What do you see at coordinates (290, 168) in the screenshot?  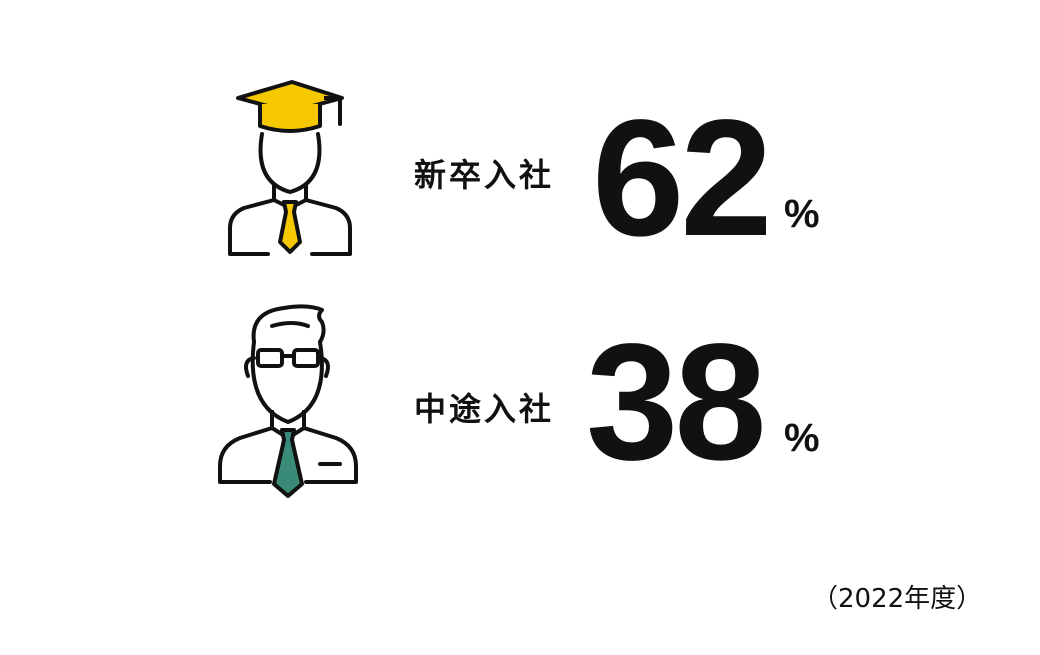 I see `graduate-icon` at bounding box center [290, 168].